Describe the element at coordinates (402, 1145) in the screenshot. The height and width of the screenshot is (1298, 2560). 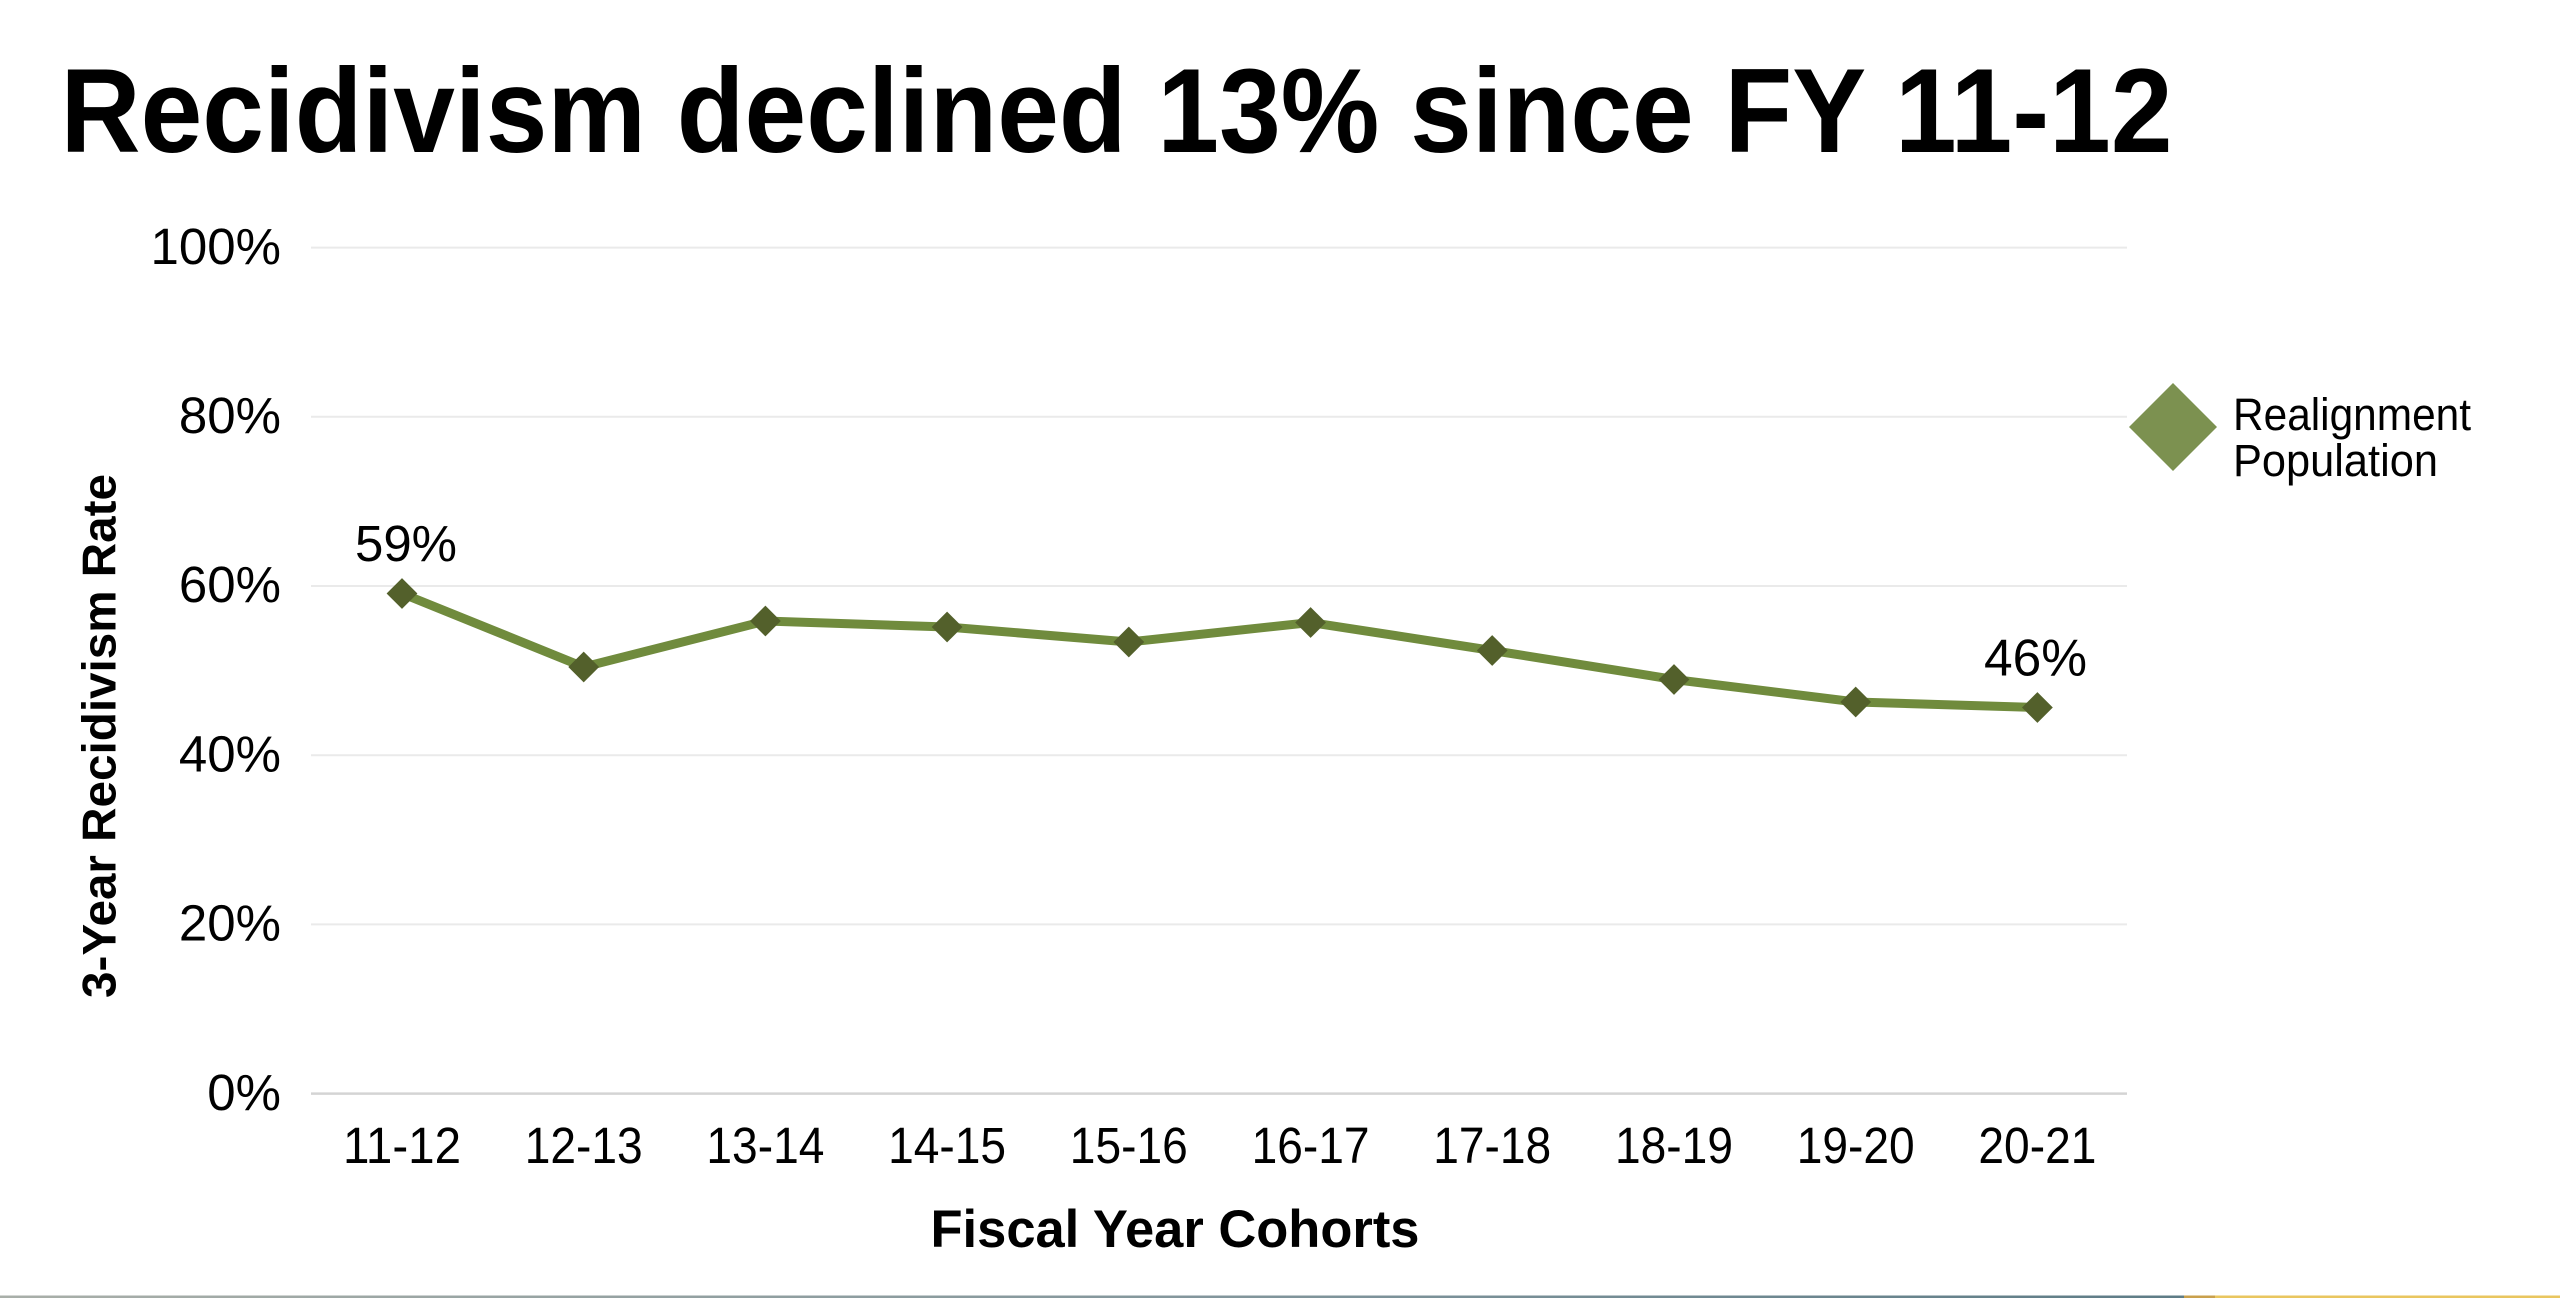
I see `svg-text: 11-12` at that location.